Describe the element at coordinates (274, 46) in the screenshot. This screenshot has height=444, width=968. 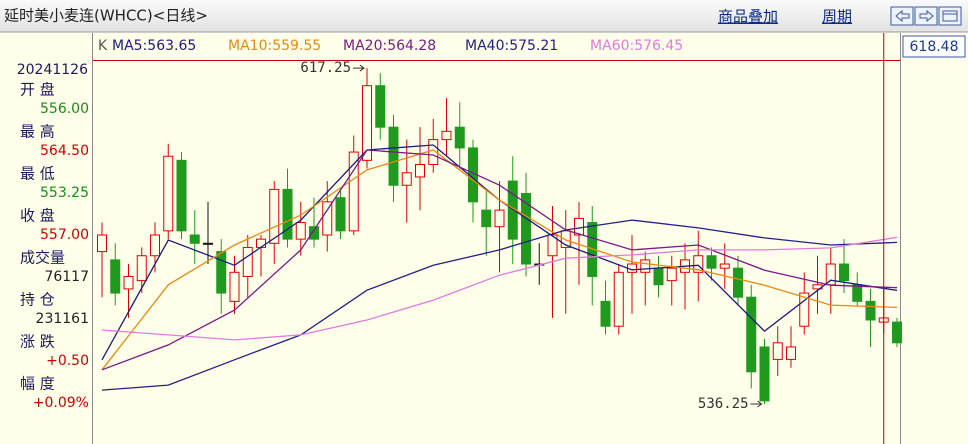
I see `legend-entry: MA10:559.55` at that location.